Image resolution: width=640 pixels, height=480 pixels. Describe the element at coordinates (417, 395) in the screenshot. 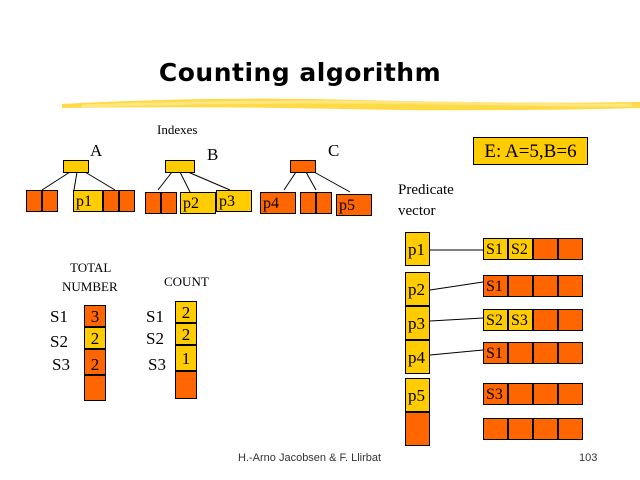

I see `predicate-vector-p5: p5` at that location.